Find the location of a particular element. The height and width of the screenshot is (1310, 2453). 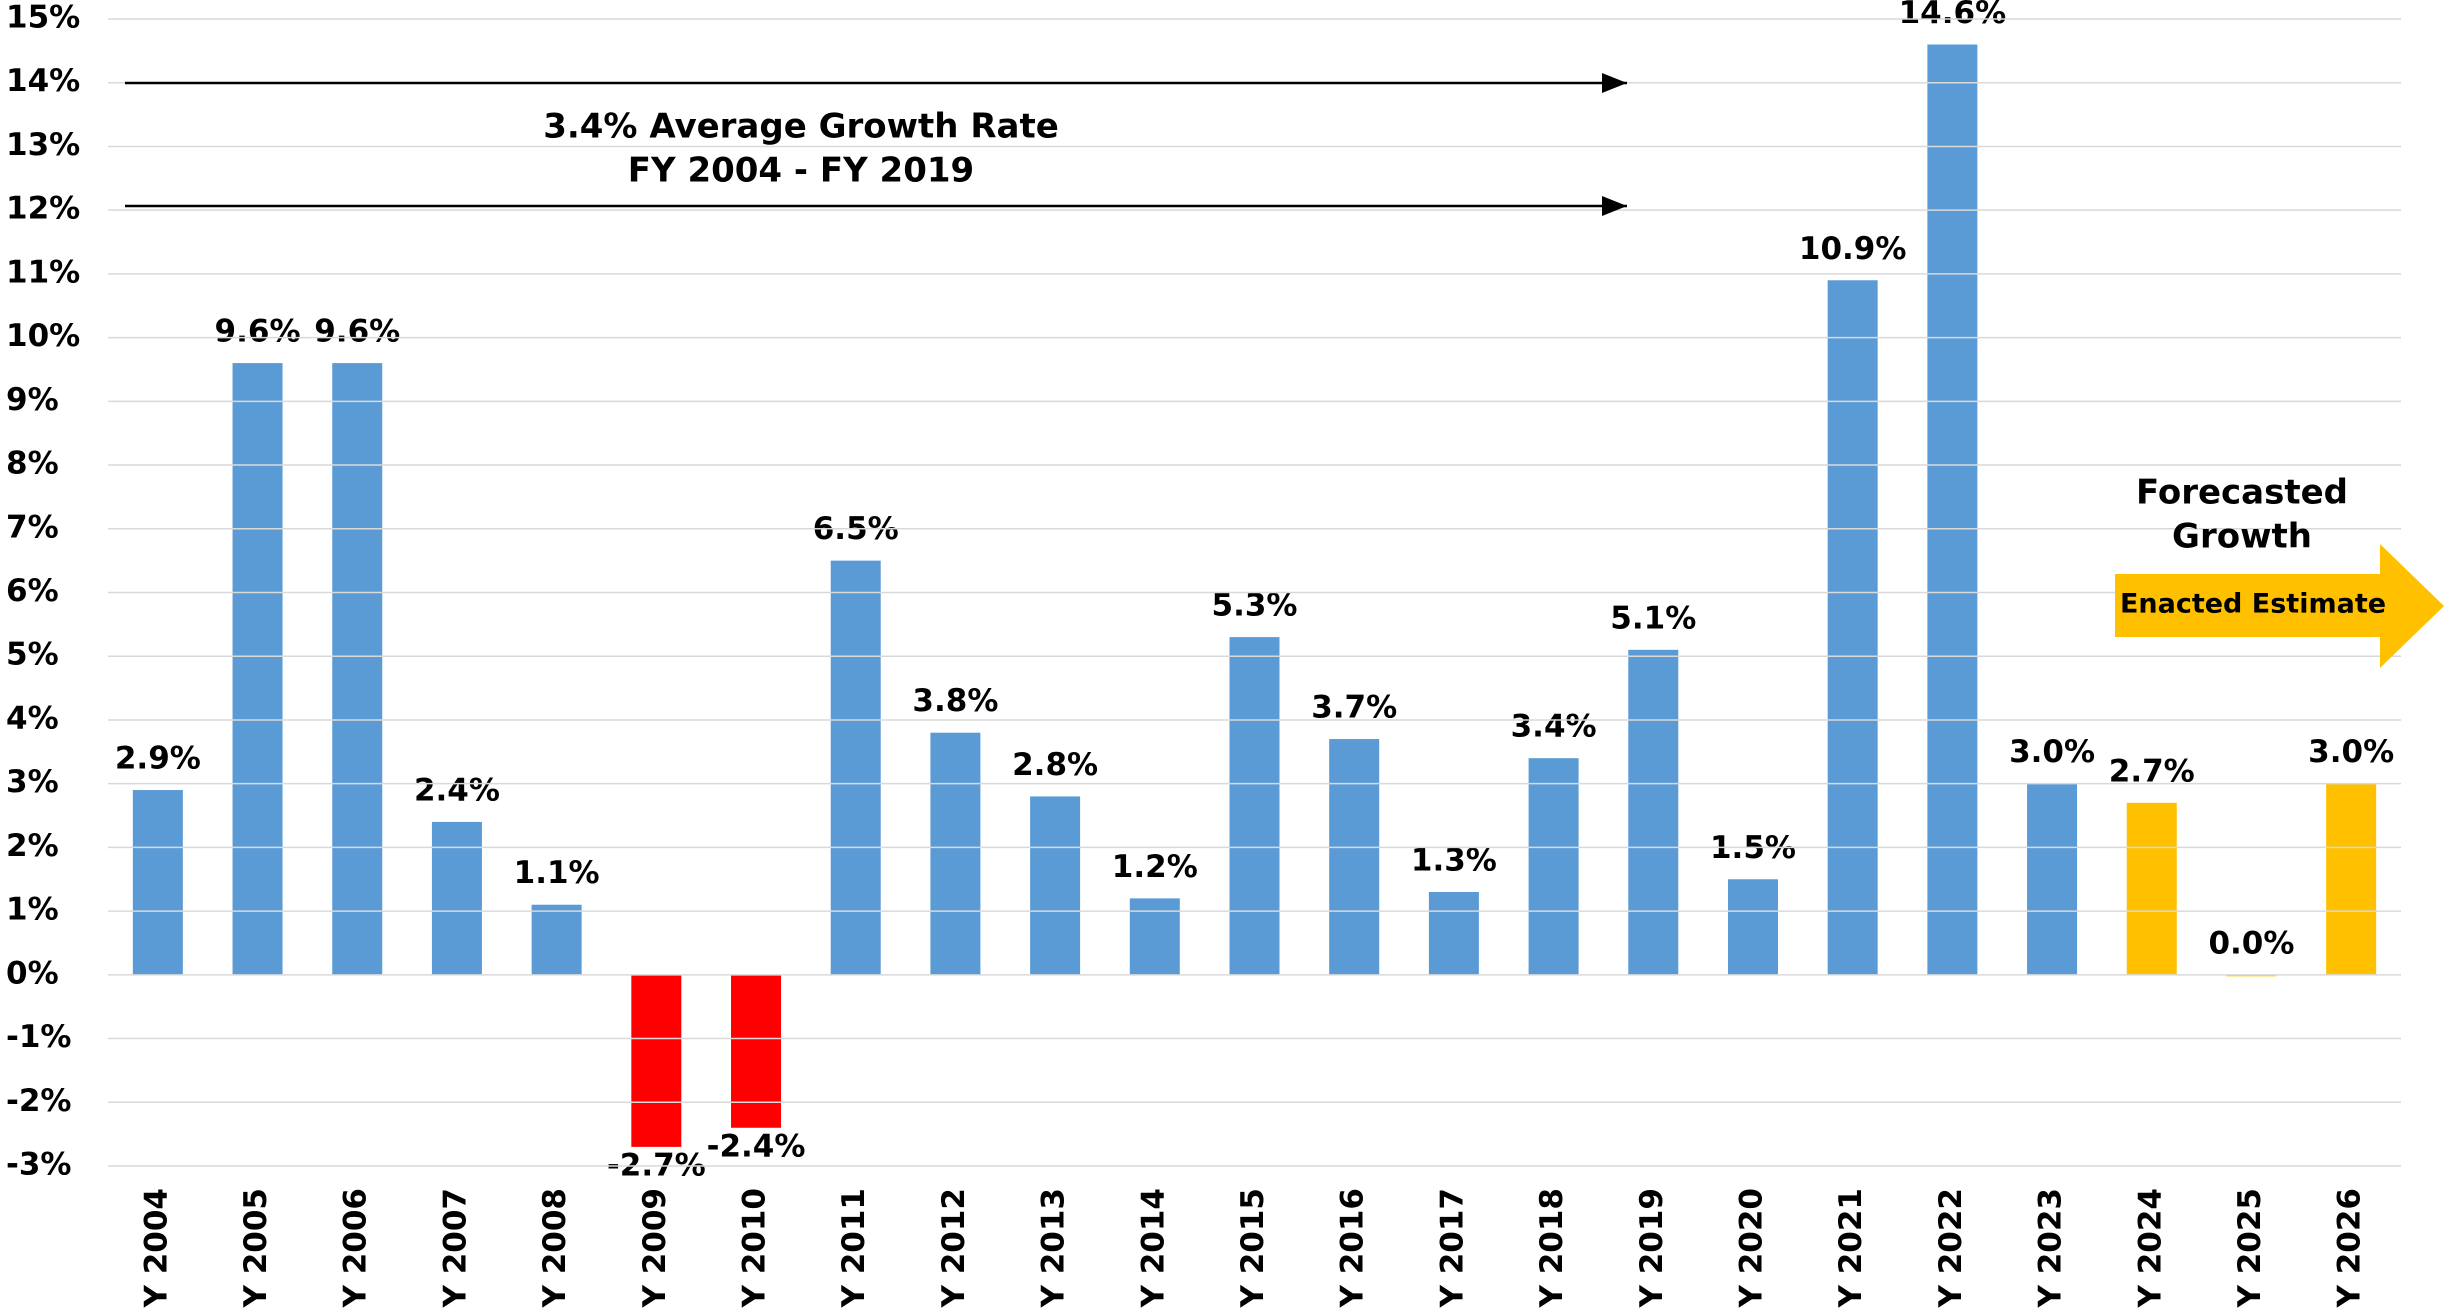

annotation: FY 2004 - FY 2019 is located at coordinates (801, 171).